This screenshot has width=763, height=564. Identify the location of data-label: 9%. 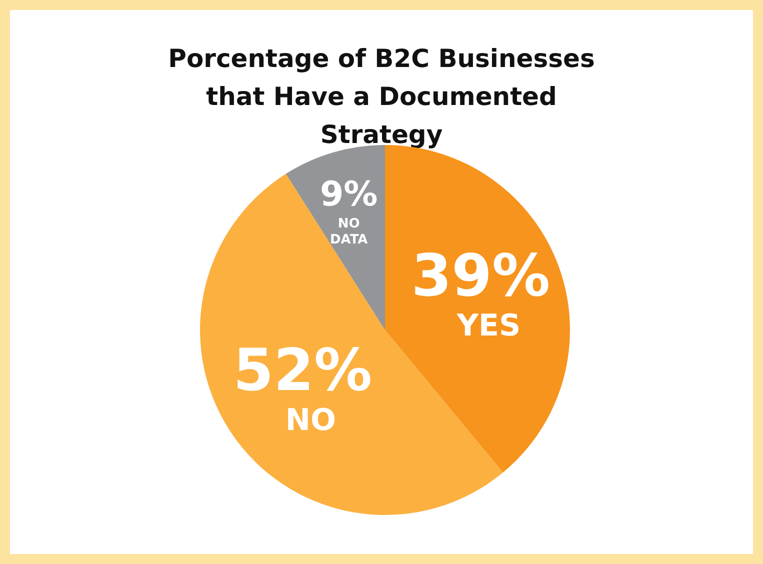
(349, 194).